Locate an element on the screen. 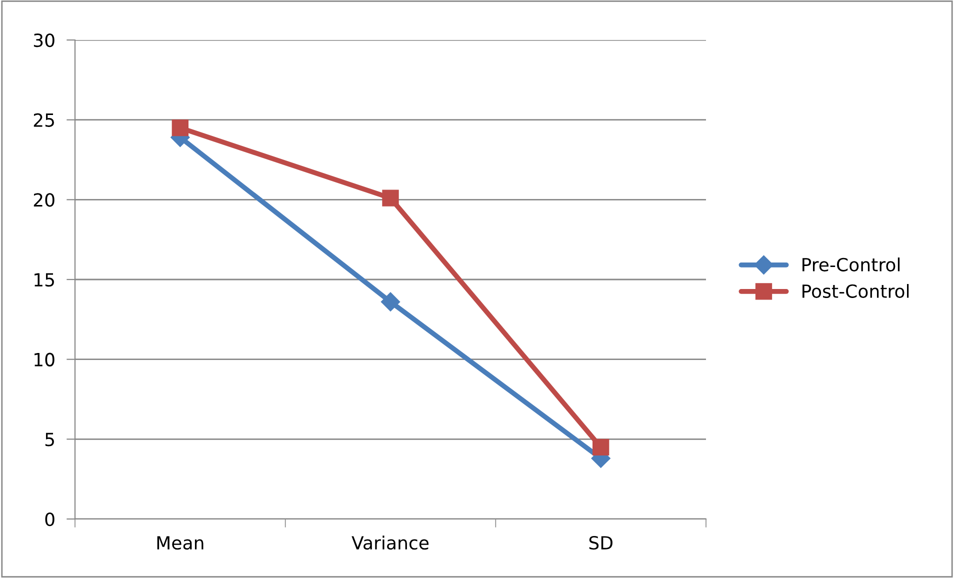  y-tick-label: 25 is located at coordinates (44, 120).